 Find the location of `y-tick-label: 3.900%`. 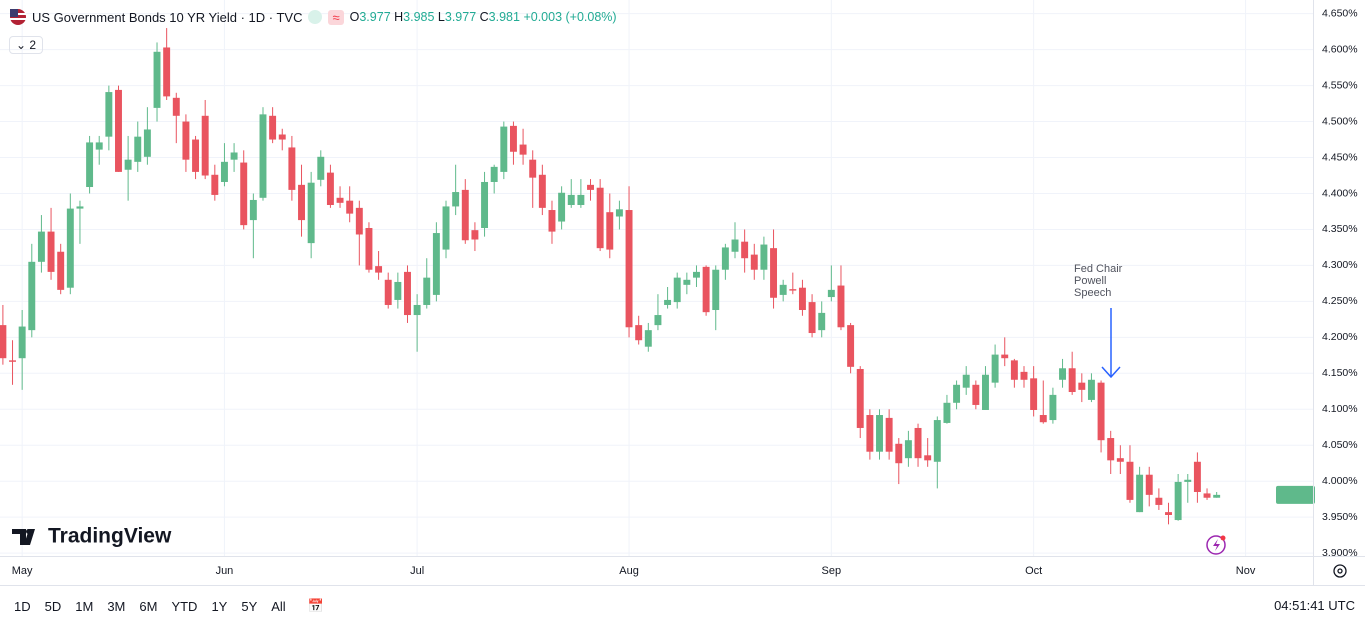

y-tick-label: 3.900% is located at coordinates (1340, 553).